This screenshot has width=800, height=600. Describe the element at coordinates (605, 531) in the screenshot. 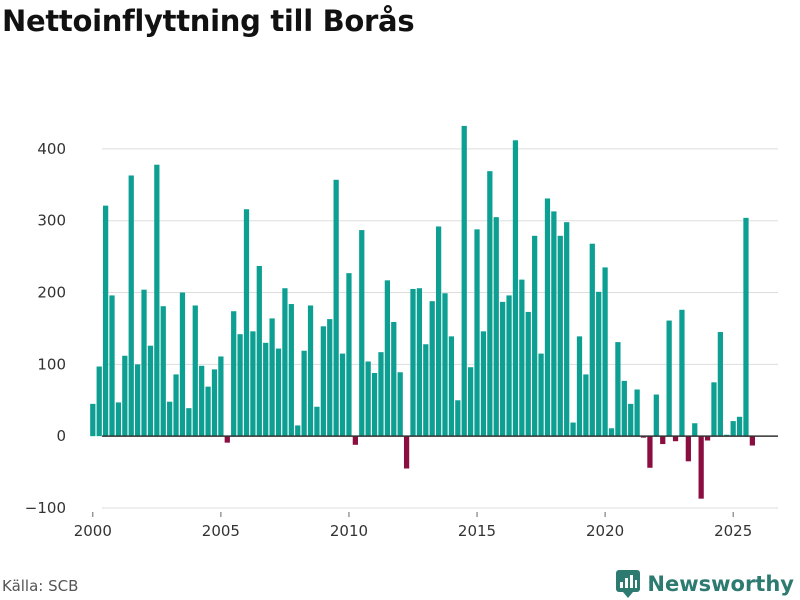

I see `x-tick-label: 2020` at that location.